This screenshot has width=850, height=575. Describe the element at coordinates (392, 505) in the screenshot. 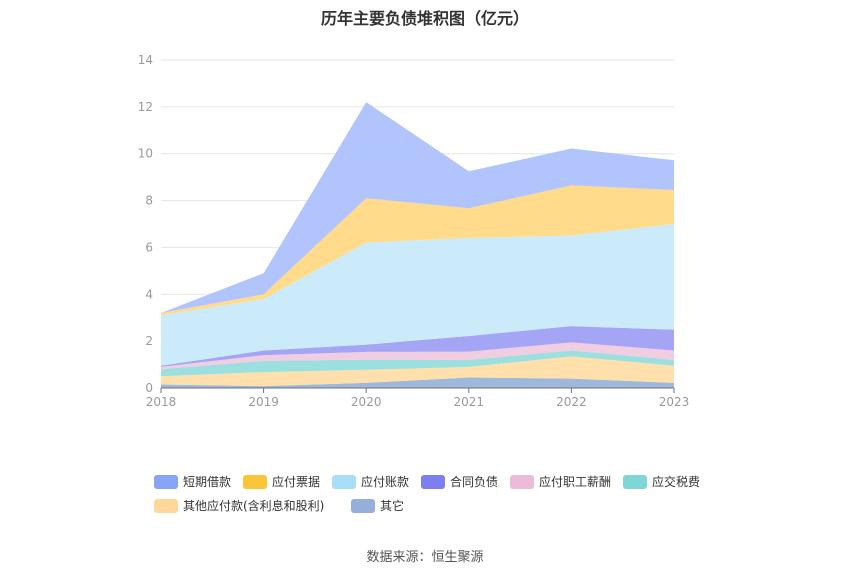

I see `legend-label-7: 其它` at that location.